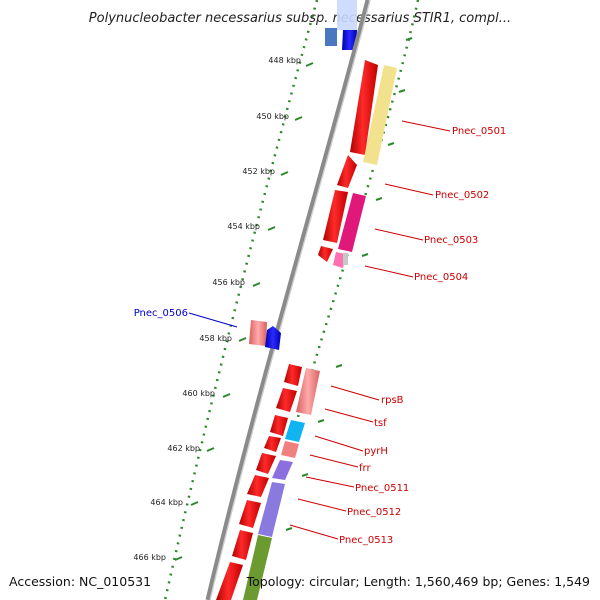 The image size is (600, 600). What do you see at coordinates (258, 171) in the screenshot?
I see `tick-label: 452 kbp` at bounding box center [258, 171].